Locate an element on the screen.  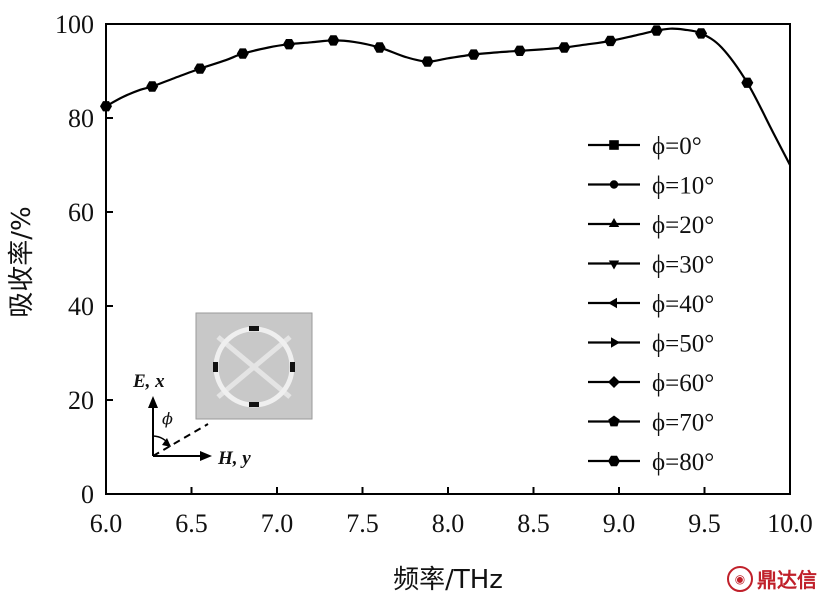
y-tick-labels: 0 20 40 60 80 100 is located at coordinates (74, 259).